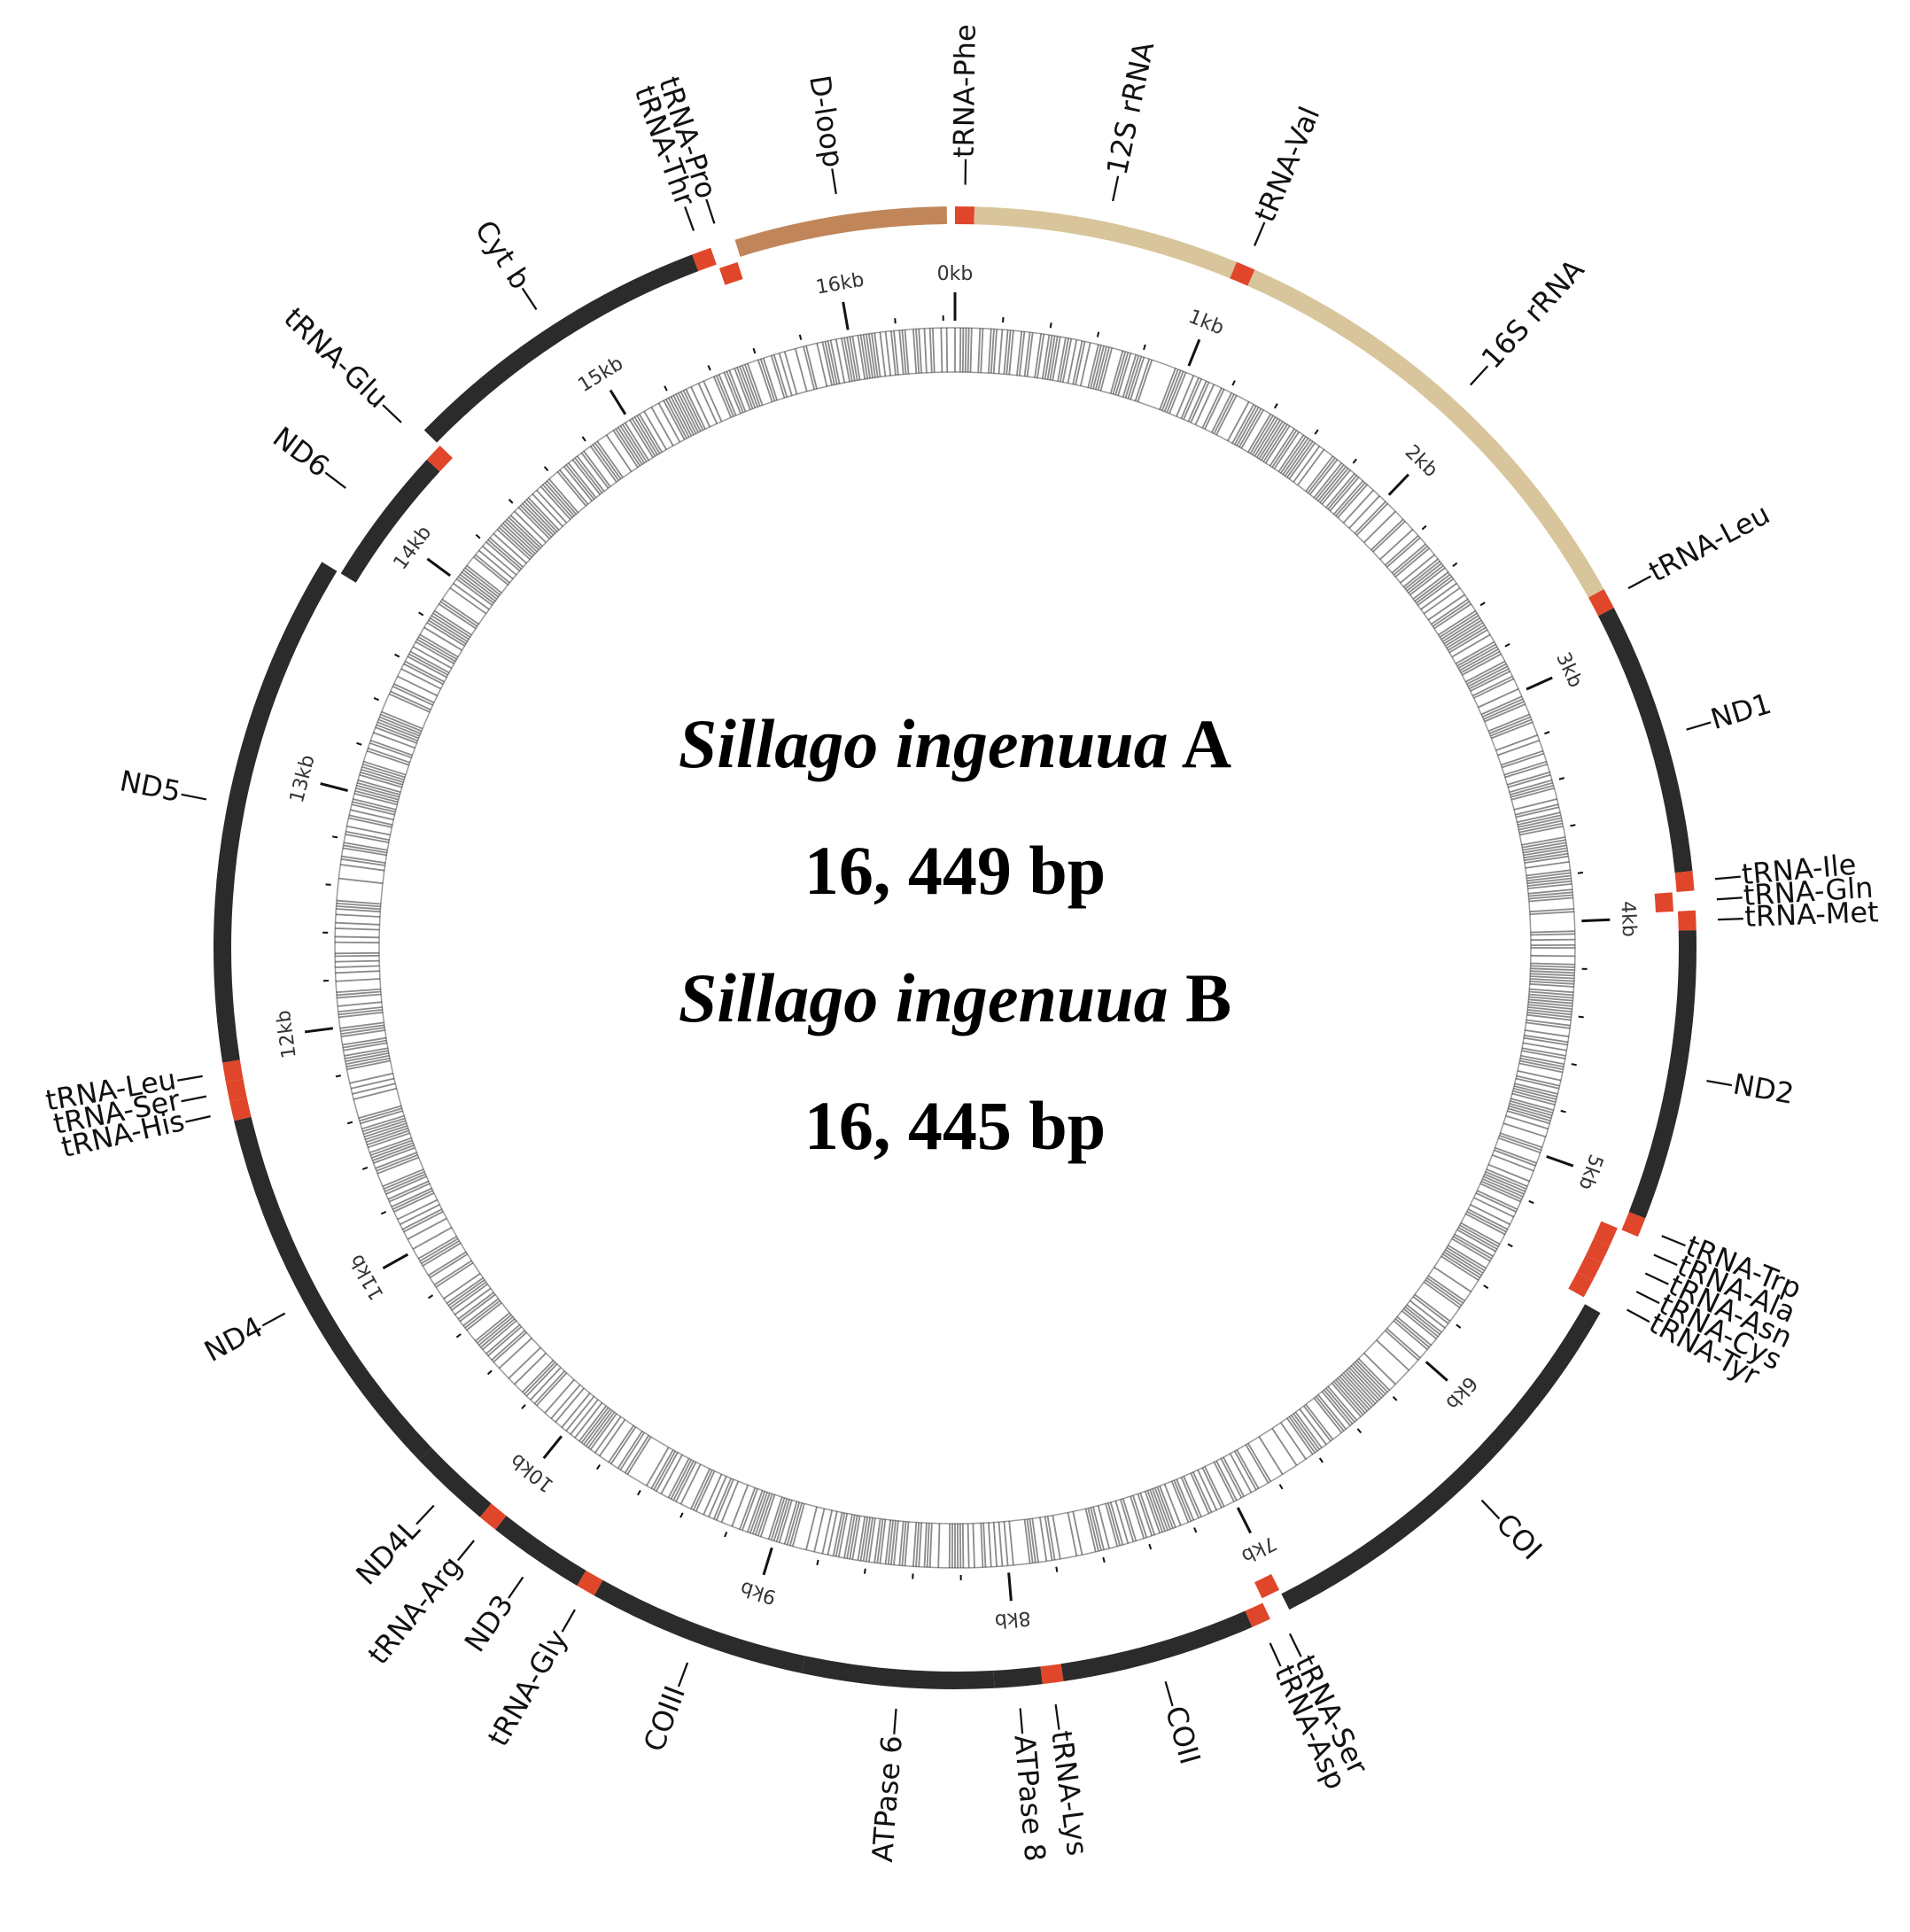 This screenshot has height=1932, width=1910. I want to click on gene-segment-nd1, so click(1645, 740).